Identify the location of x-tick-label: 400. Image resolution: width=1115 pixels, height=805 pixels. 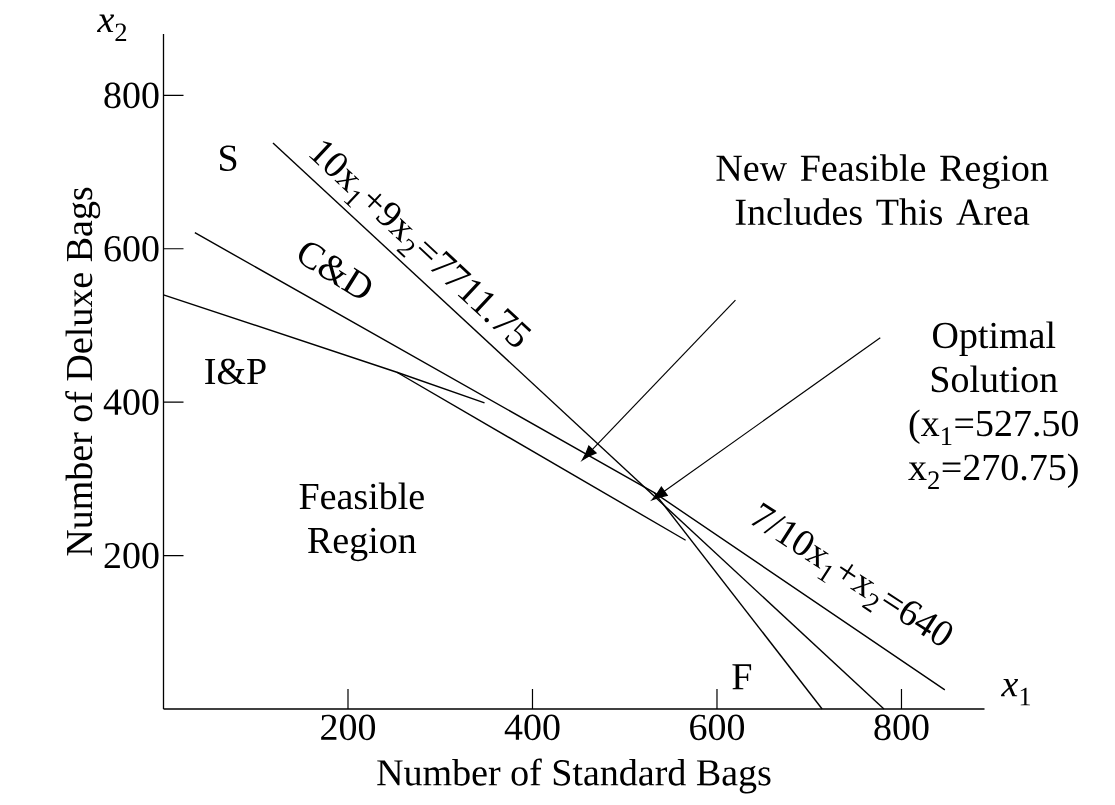
(532, 727).